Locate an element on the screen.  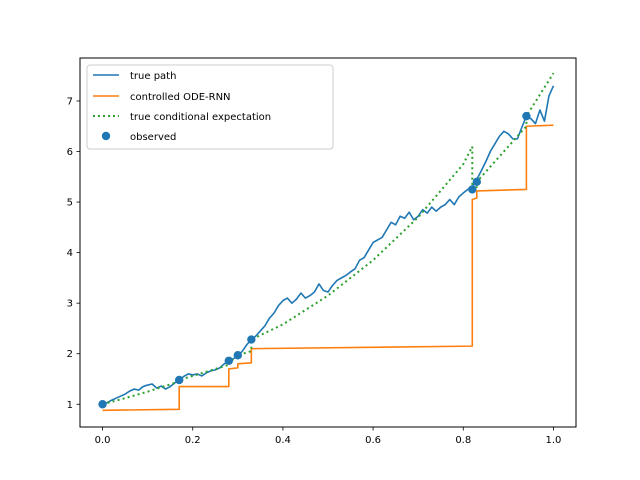
legend-true-path-label: true path is located at coordinates (153, 76).